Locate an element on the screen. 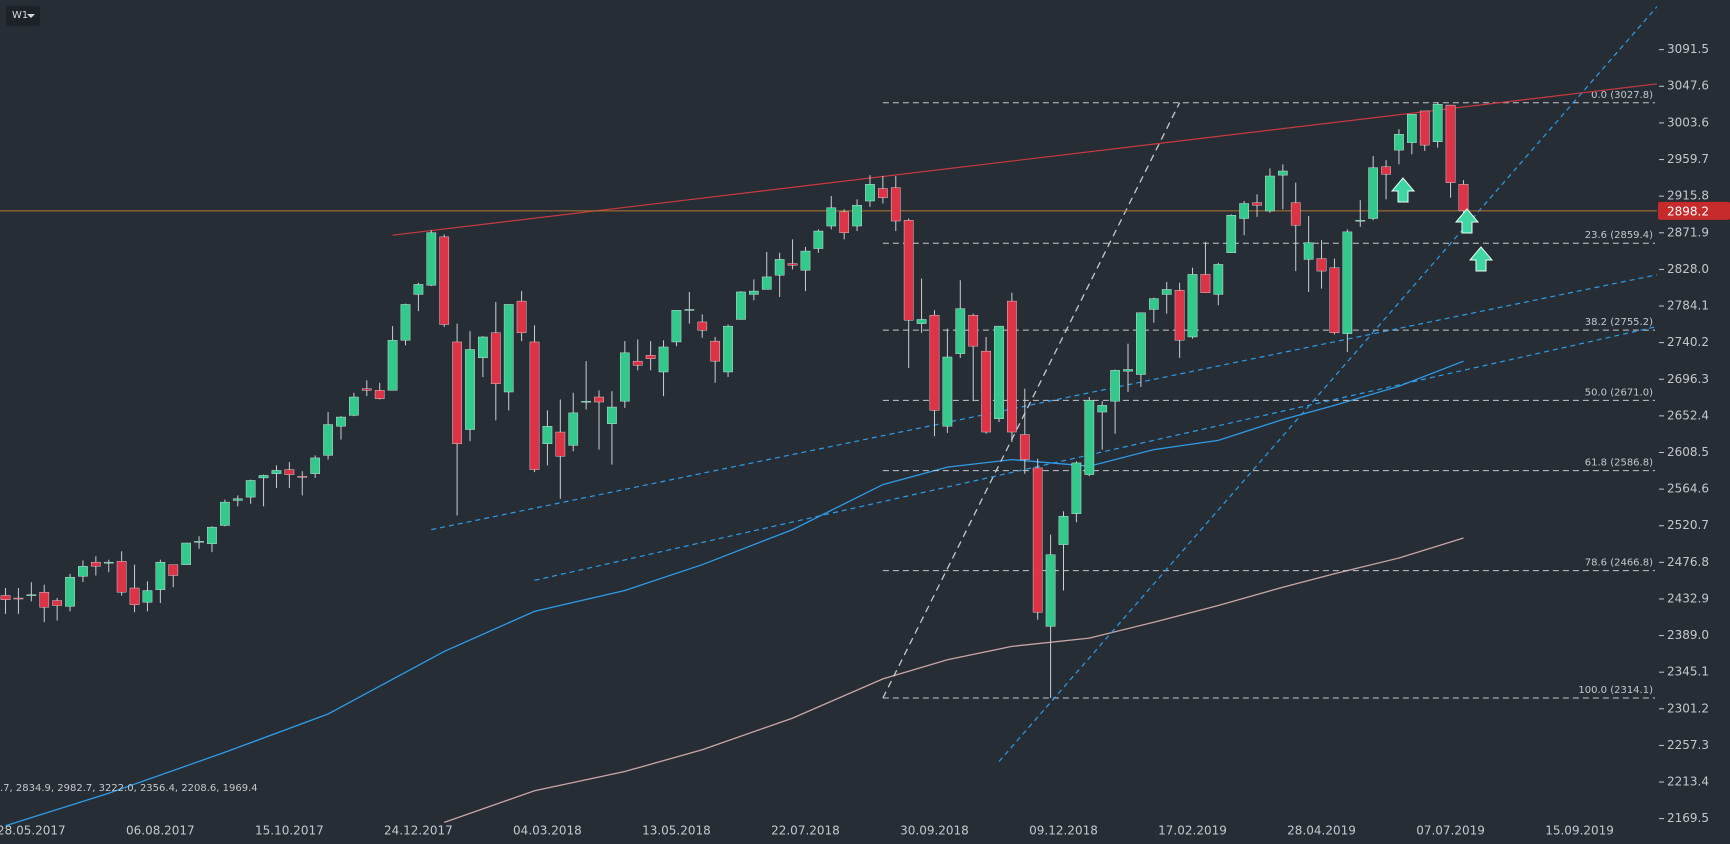 The height and width of the screenshot is (844, 1730). fib-label: 23.6 (2859.4) is located at coordinates (1619, 235).